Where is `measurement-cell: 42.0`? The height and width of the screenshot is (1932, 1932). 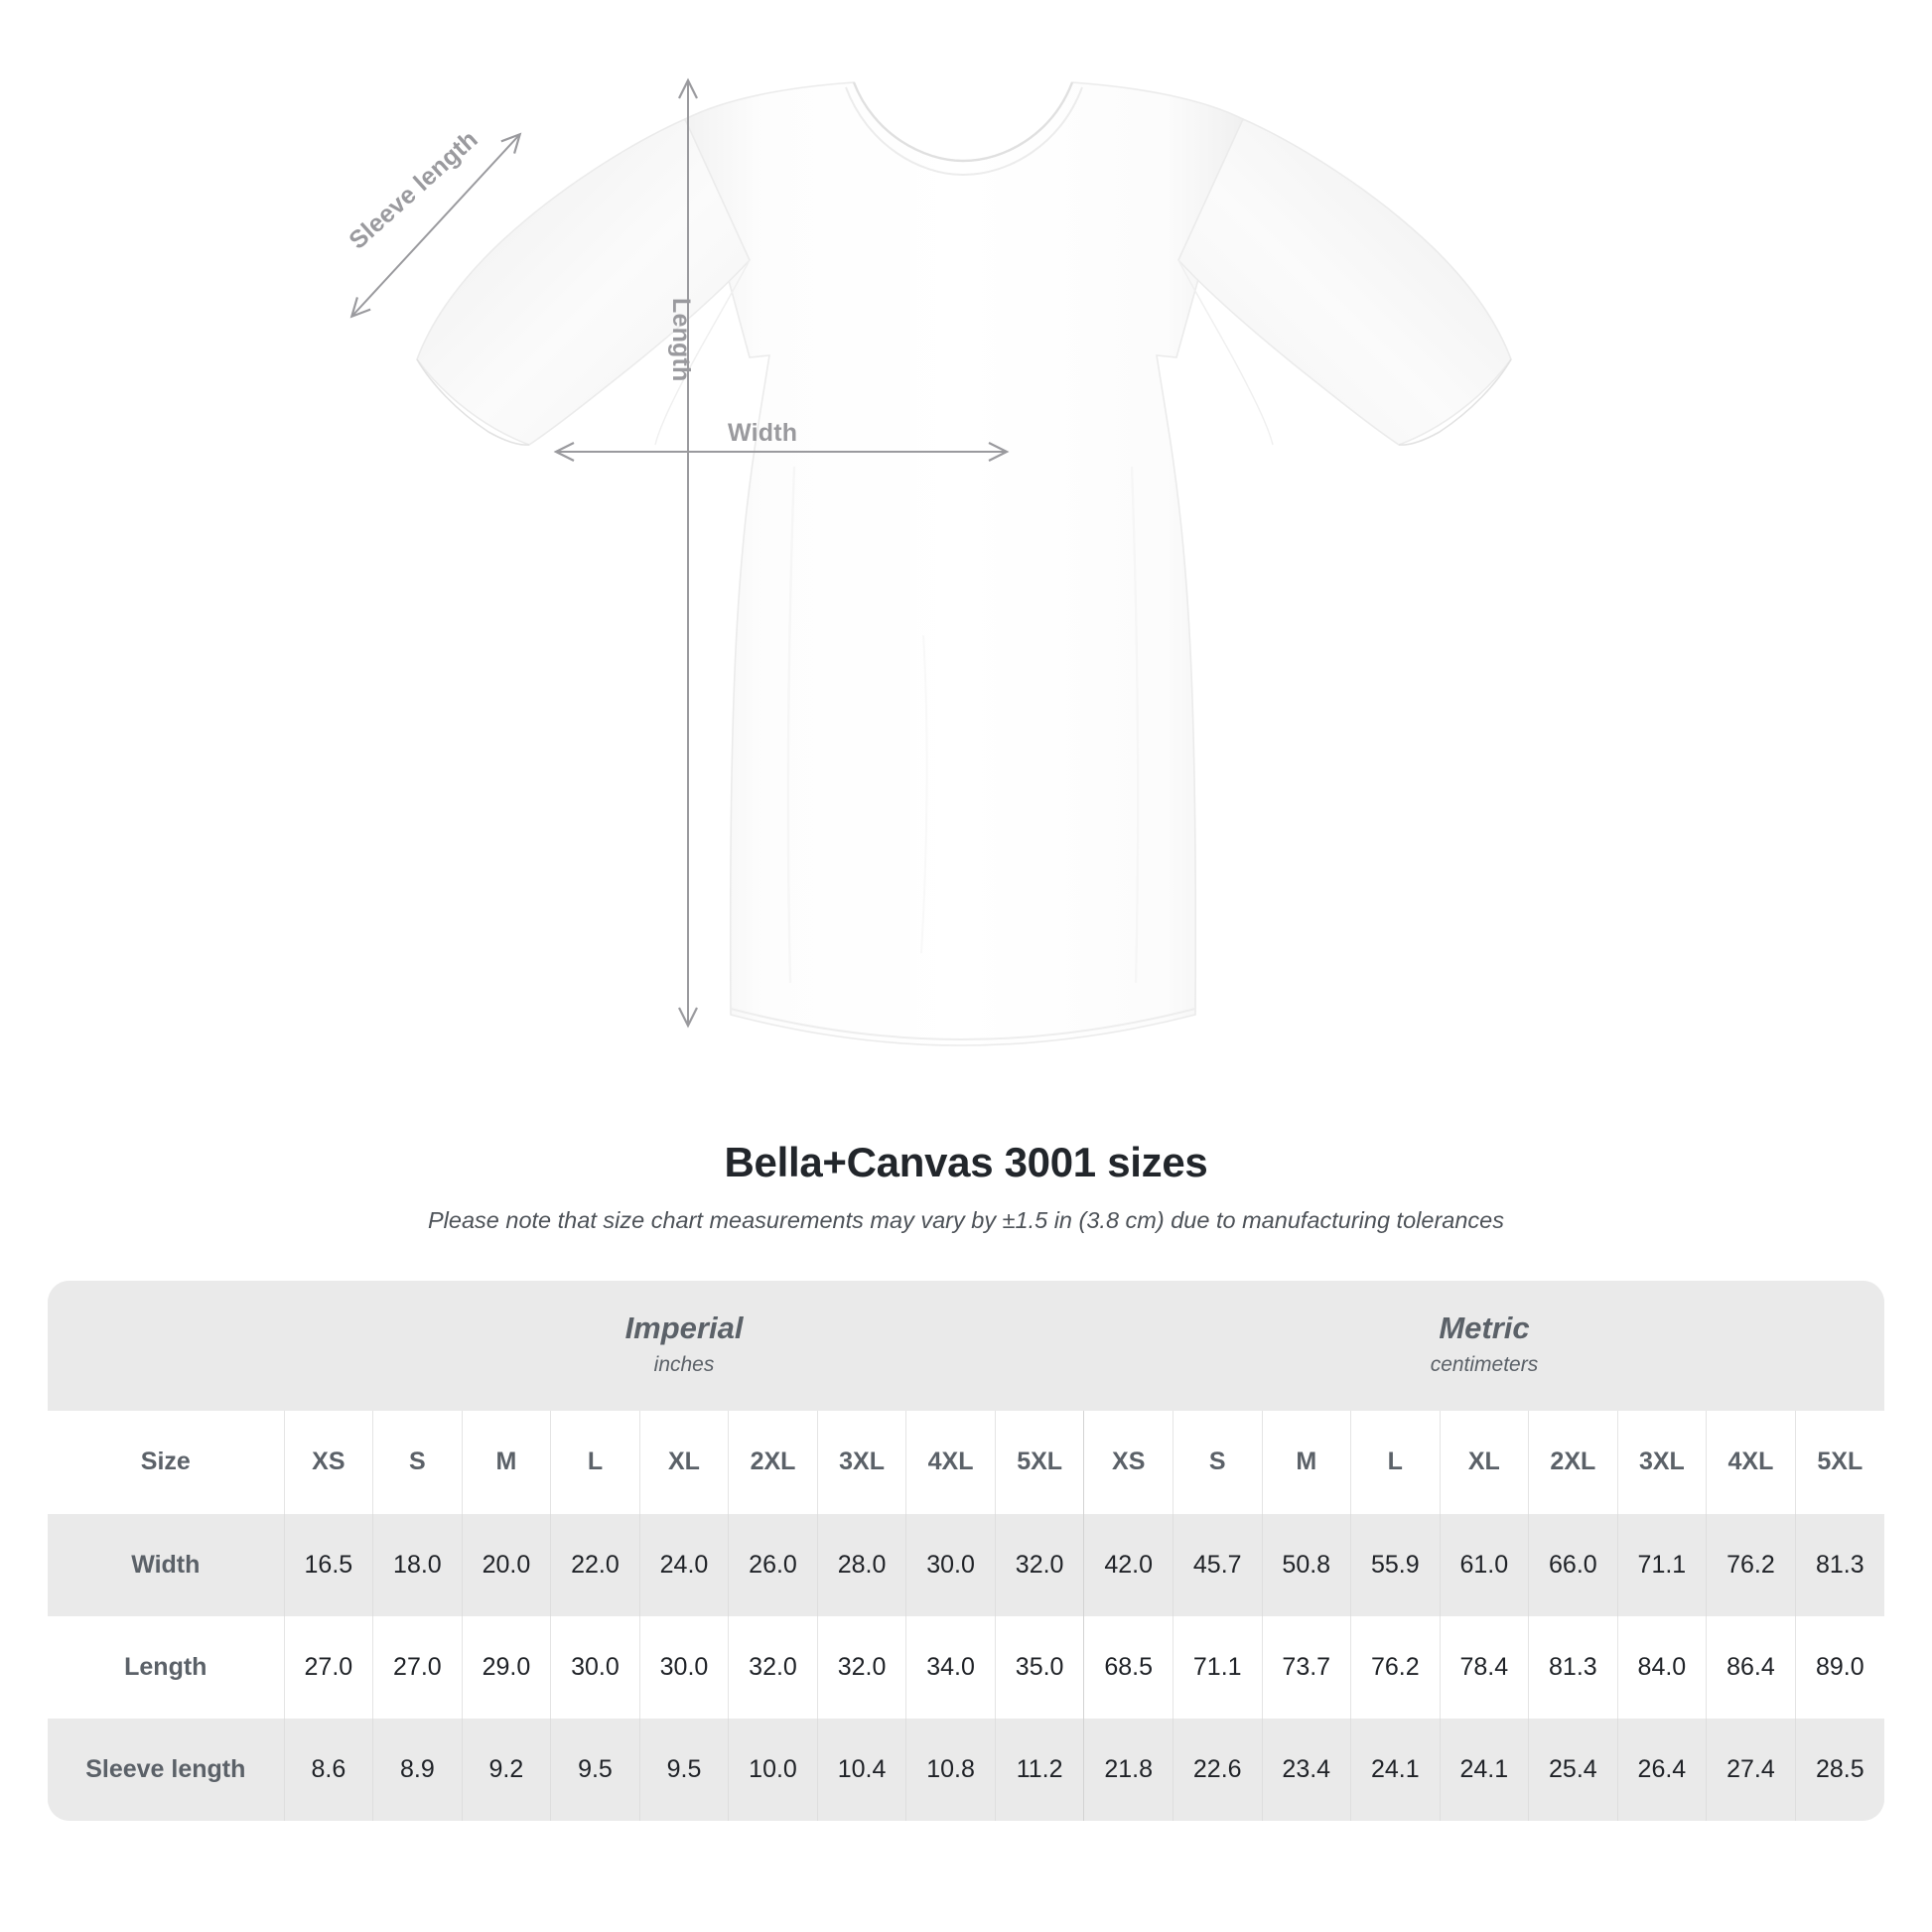
measurement-cell: 42.0 is located at coordinates (1128, 1565).